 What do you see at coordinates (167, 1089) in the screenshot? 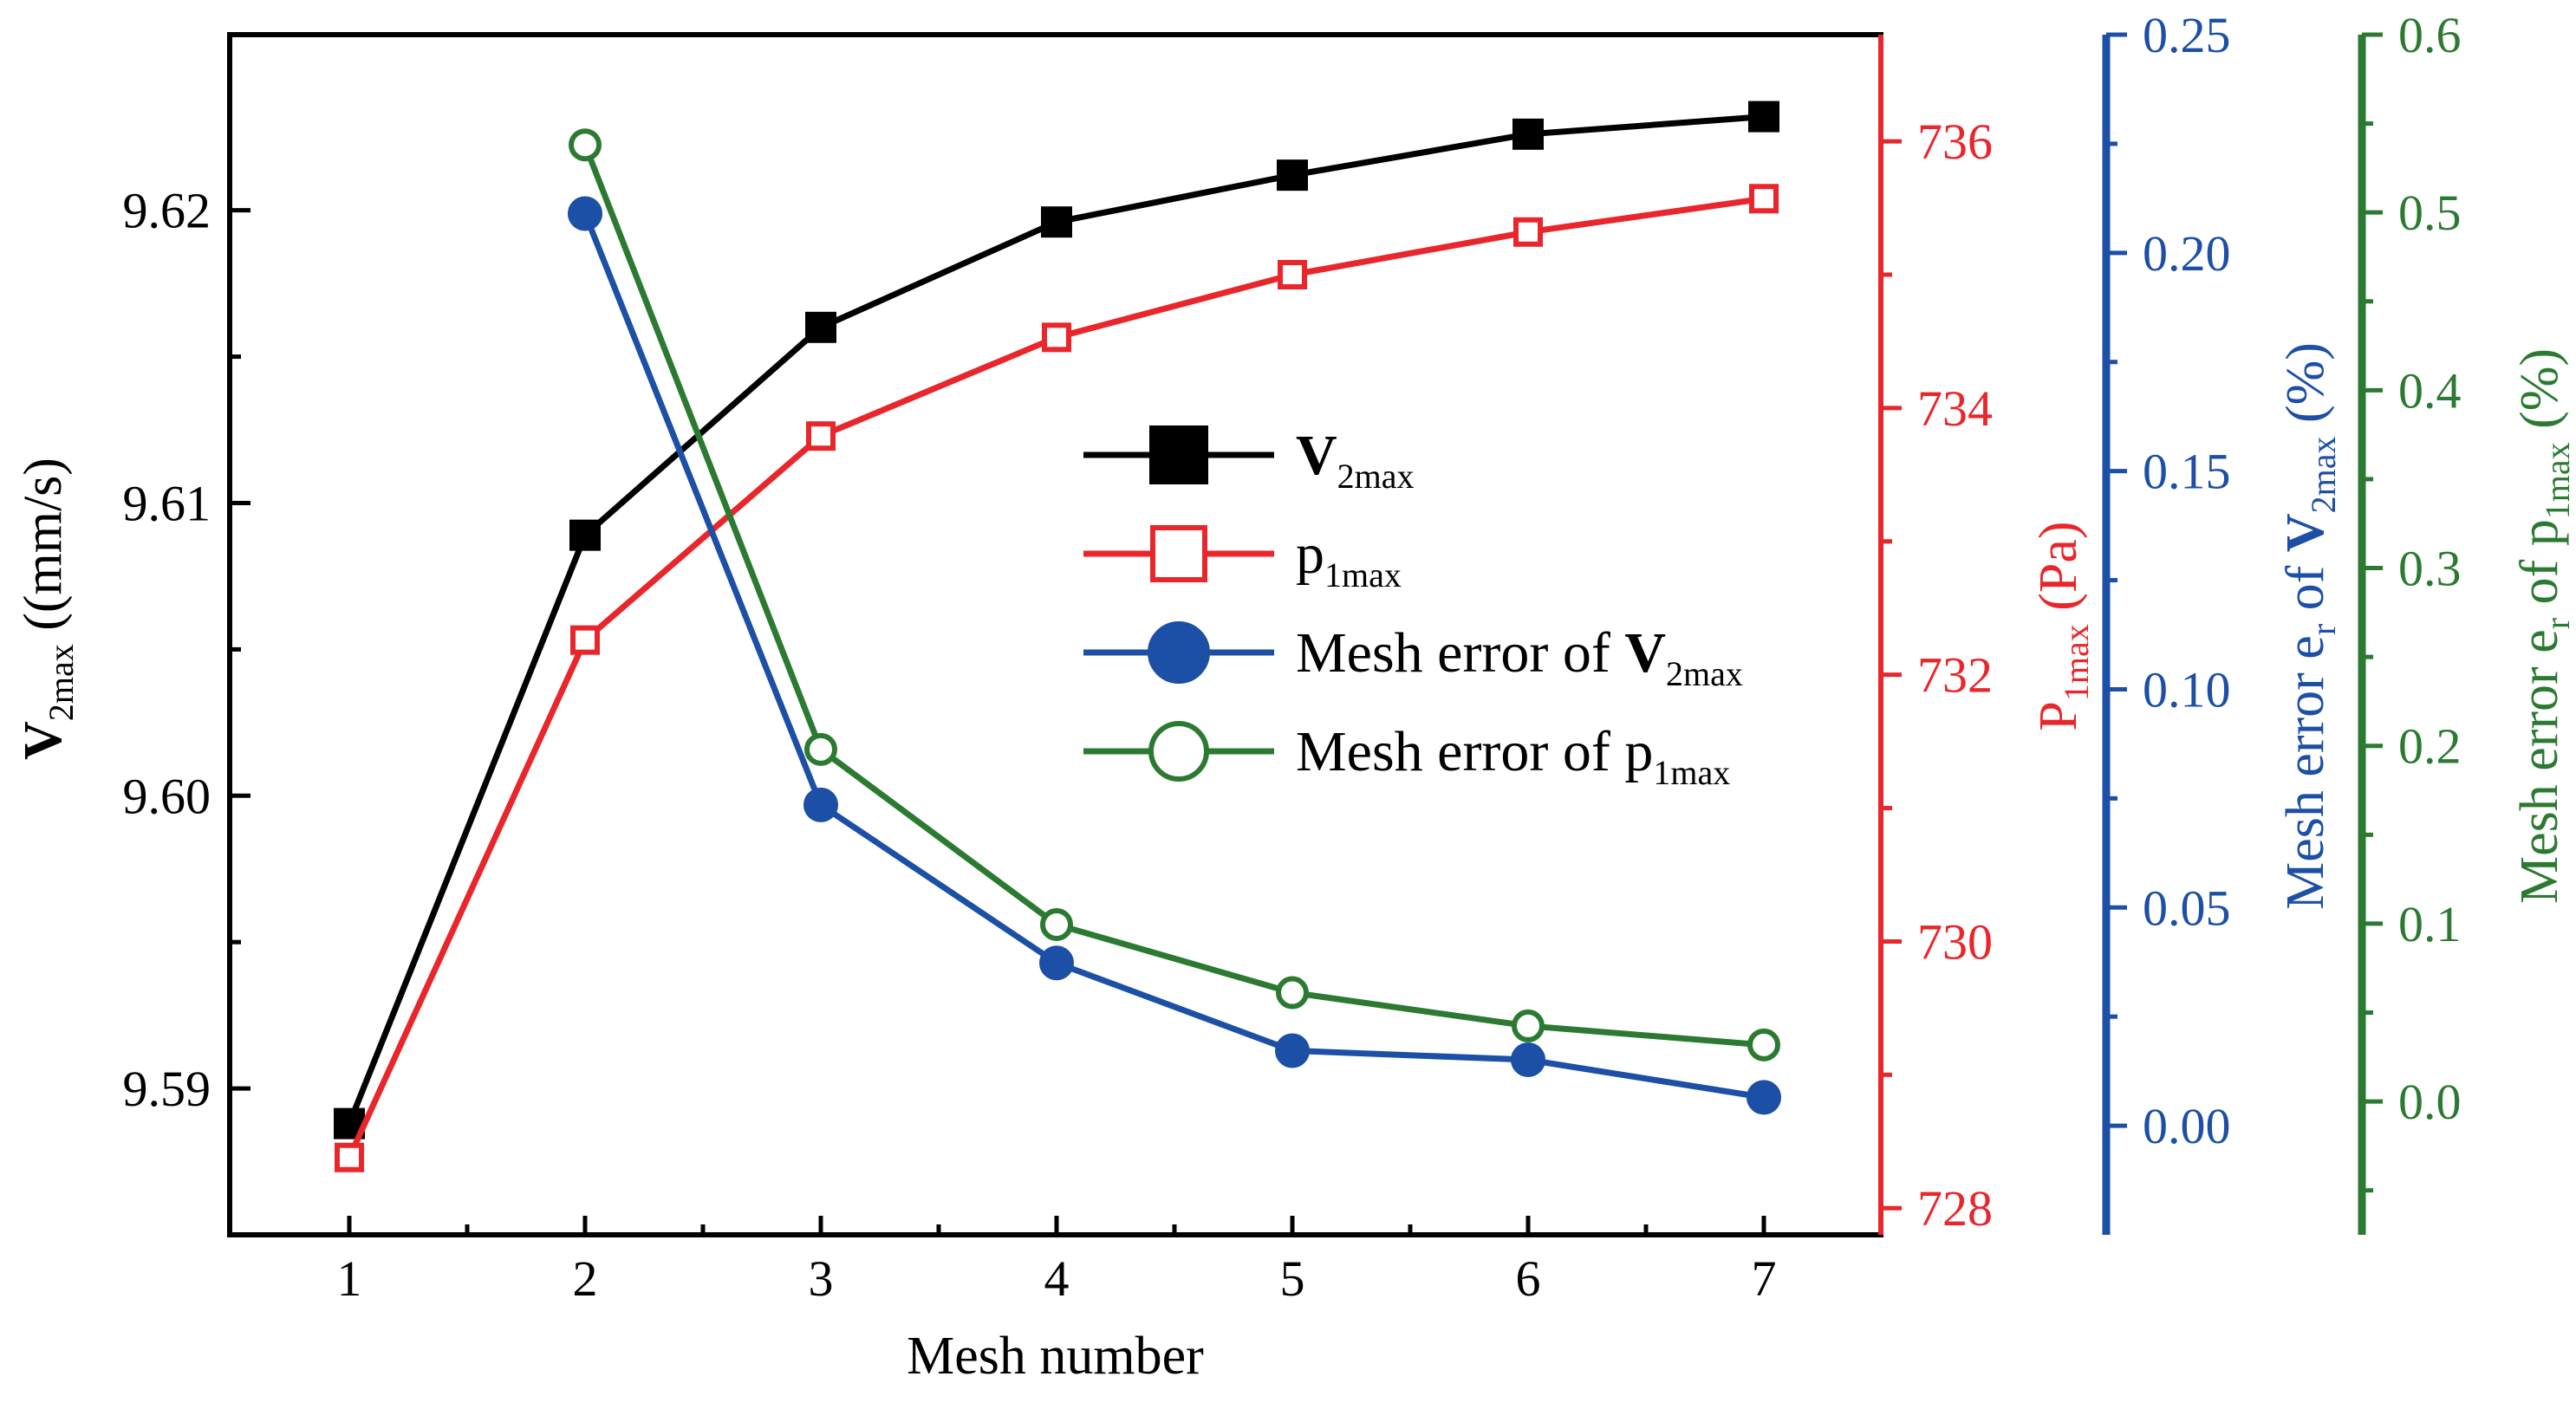
I see `y1-tick-label: 9.59` at bounding box center [167, 1089].